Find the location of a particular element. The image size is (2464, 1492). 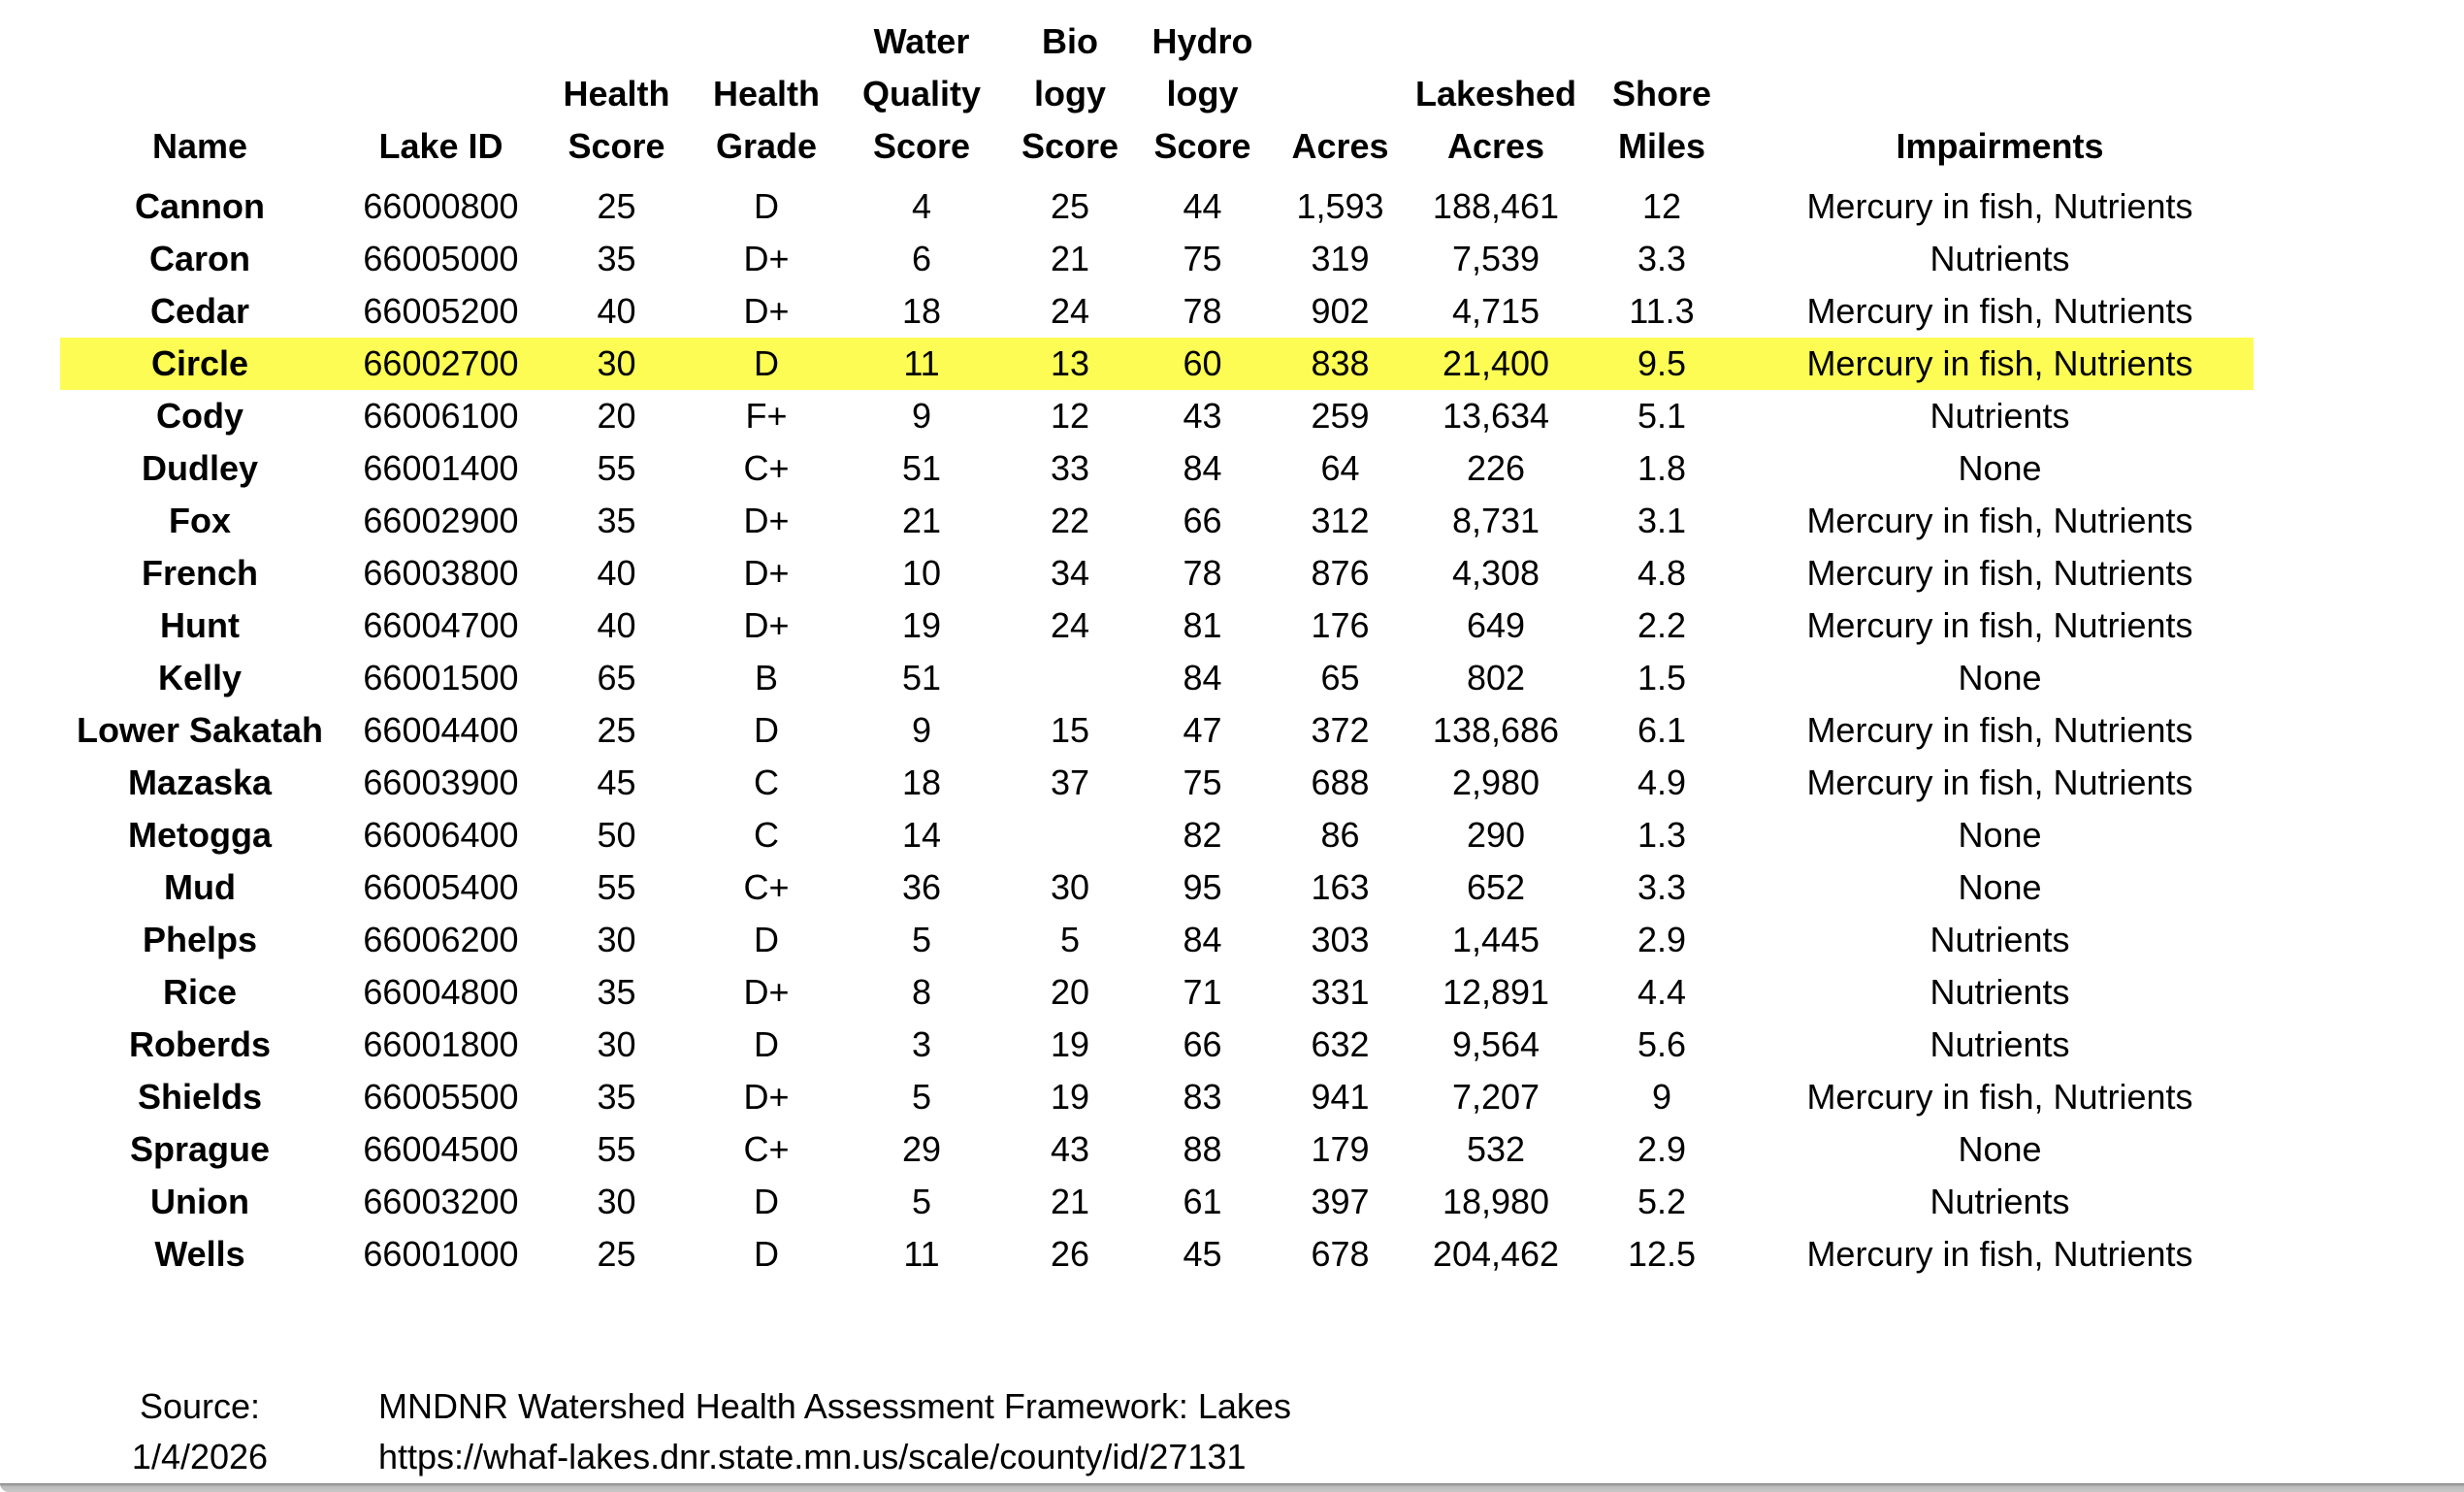

cell-name: Shields is located at coordinates (200, 1097).